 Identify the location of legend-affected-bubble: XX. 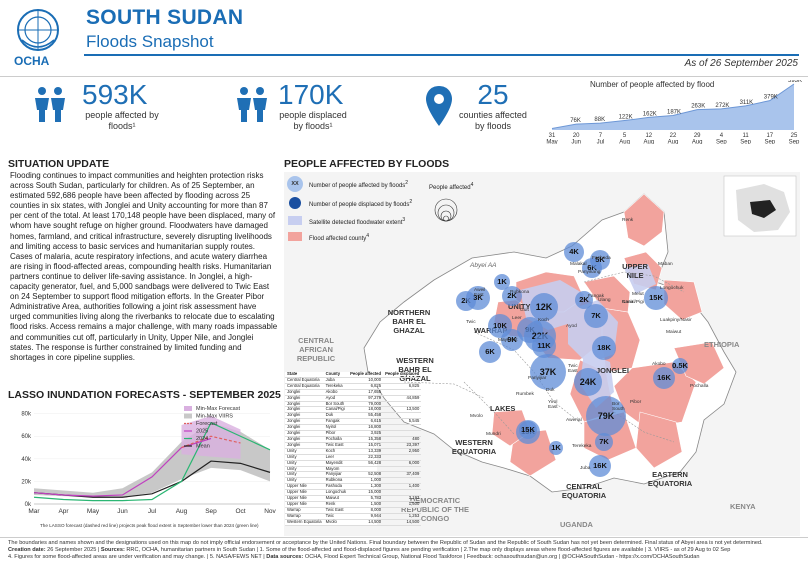
(295, 184).